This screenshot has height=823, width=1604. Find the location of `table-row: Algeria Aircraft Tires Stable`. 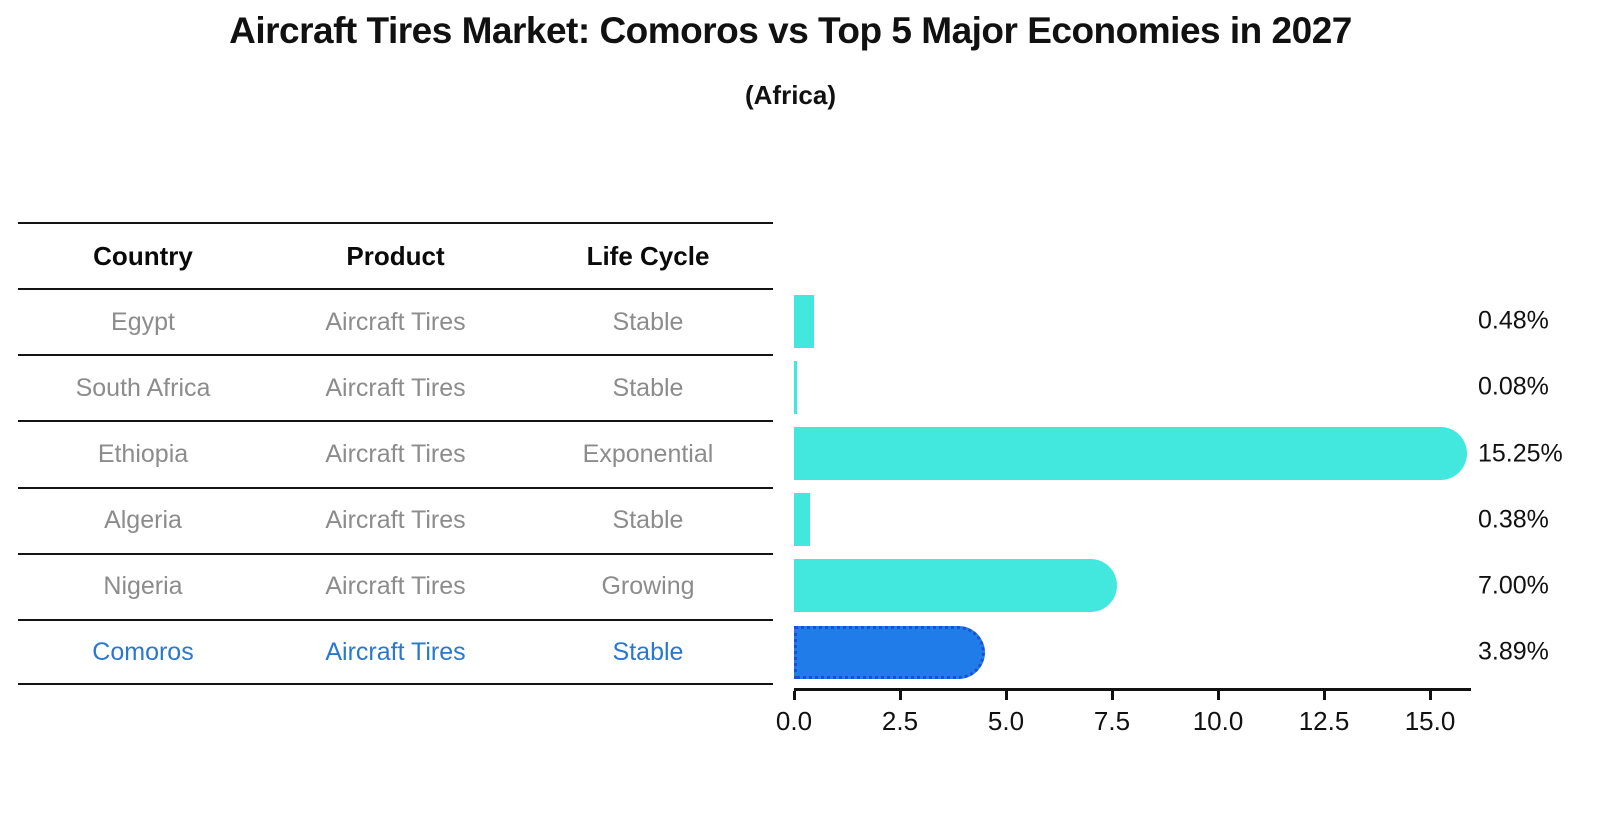

table-row: Algeria Aircraft Tires Stable is located at coordinates (395, 519).